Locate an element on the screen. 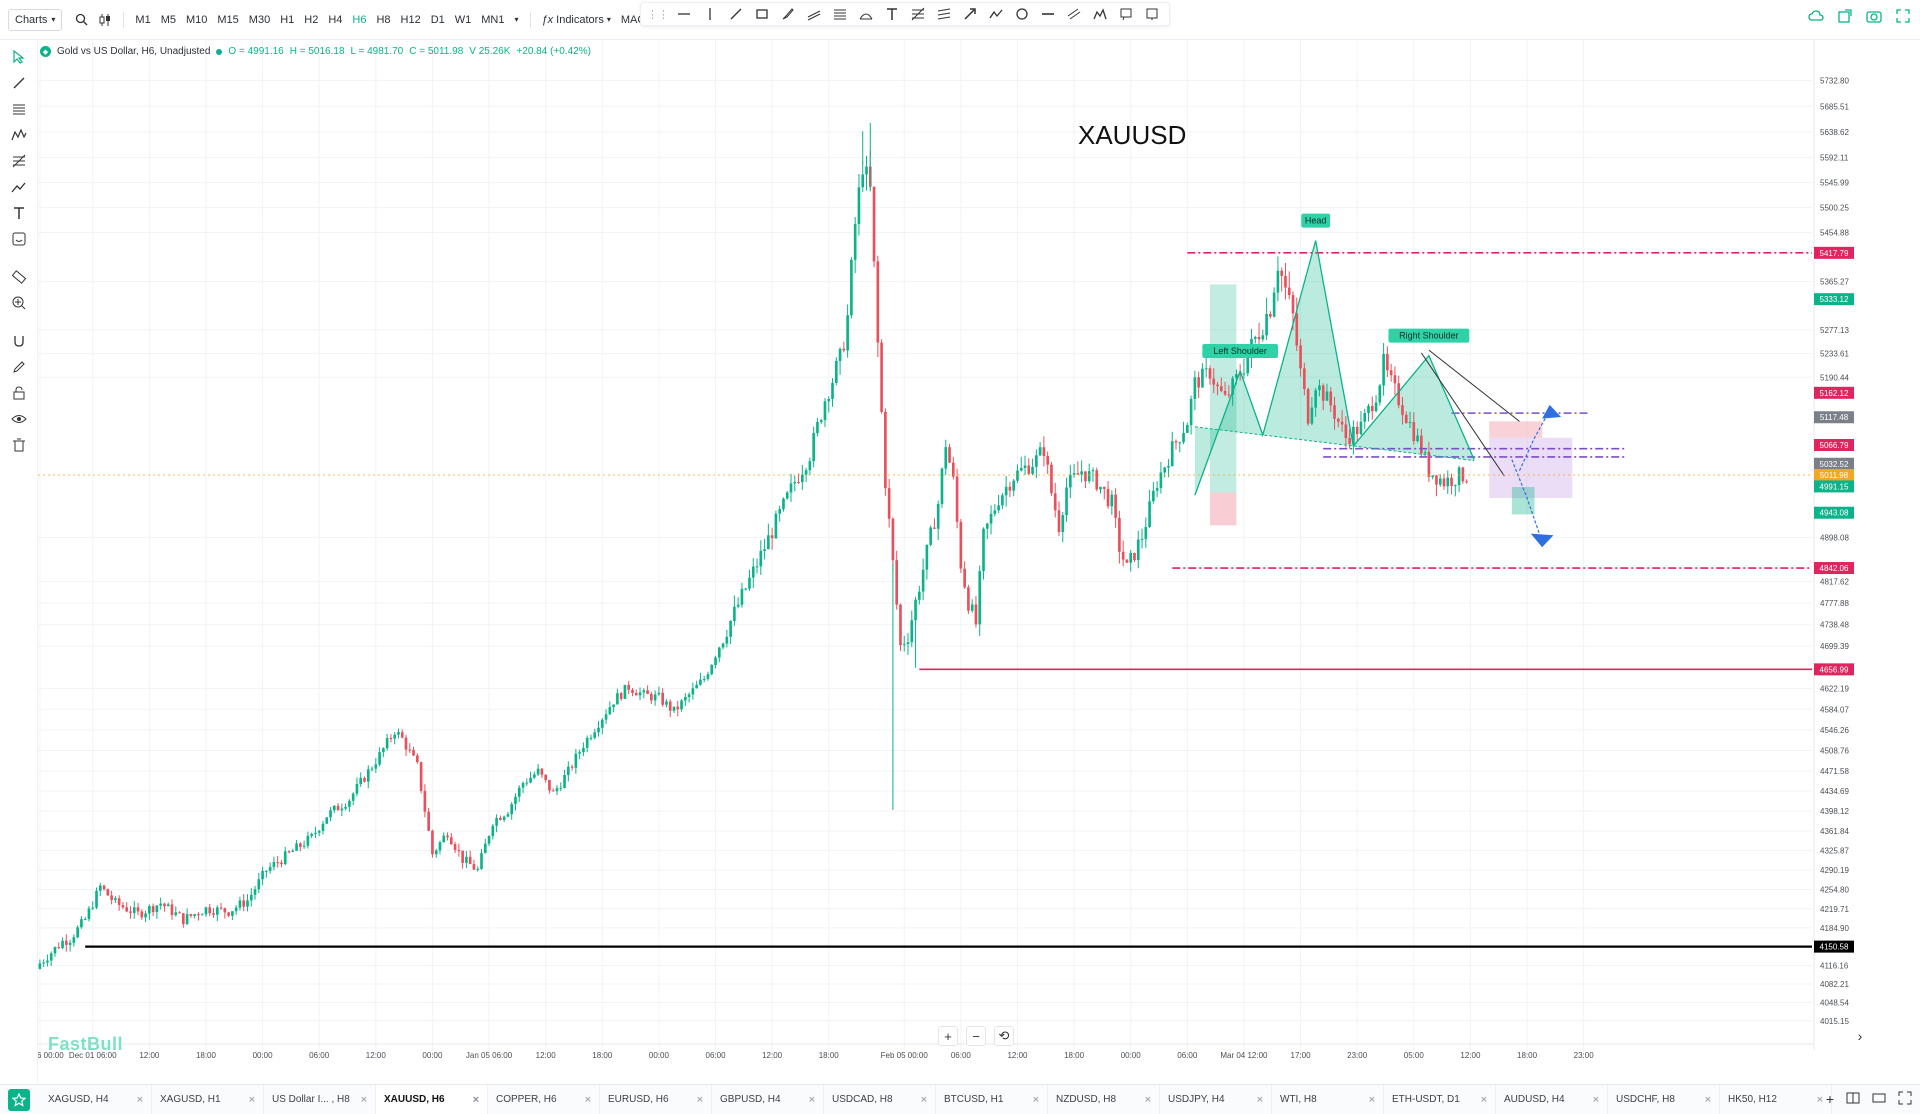  timeframe-h8: H8 is located at coordinates (383, 19).